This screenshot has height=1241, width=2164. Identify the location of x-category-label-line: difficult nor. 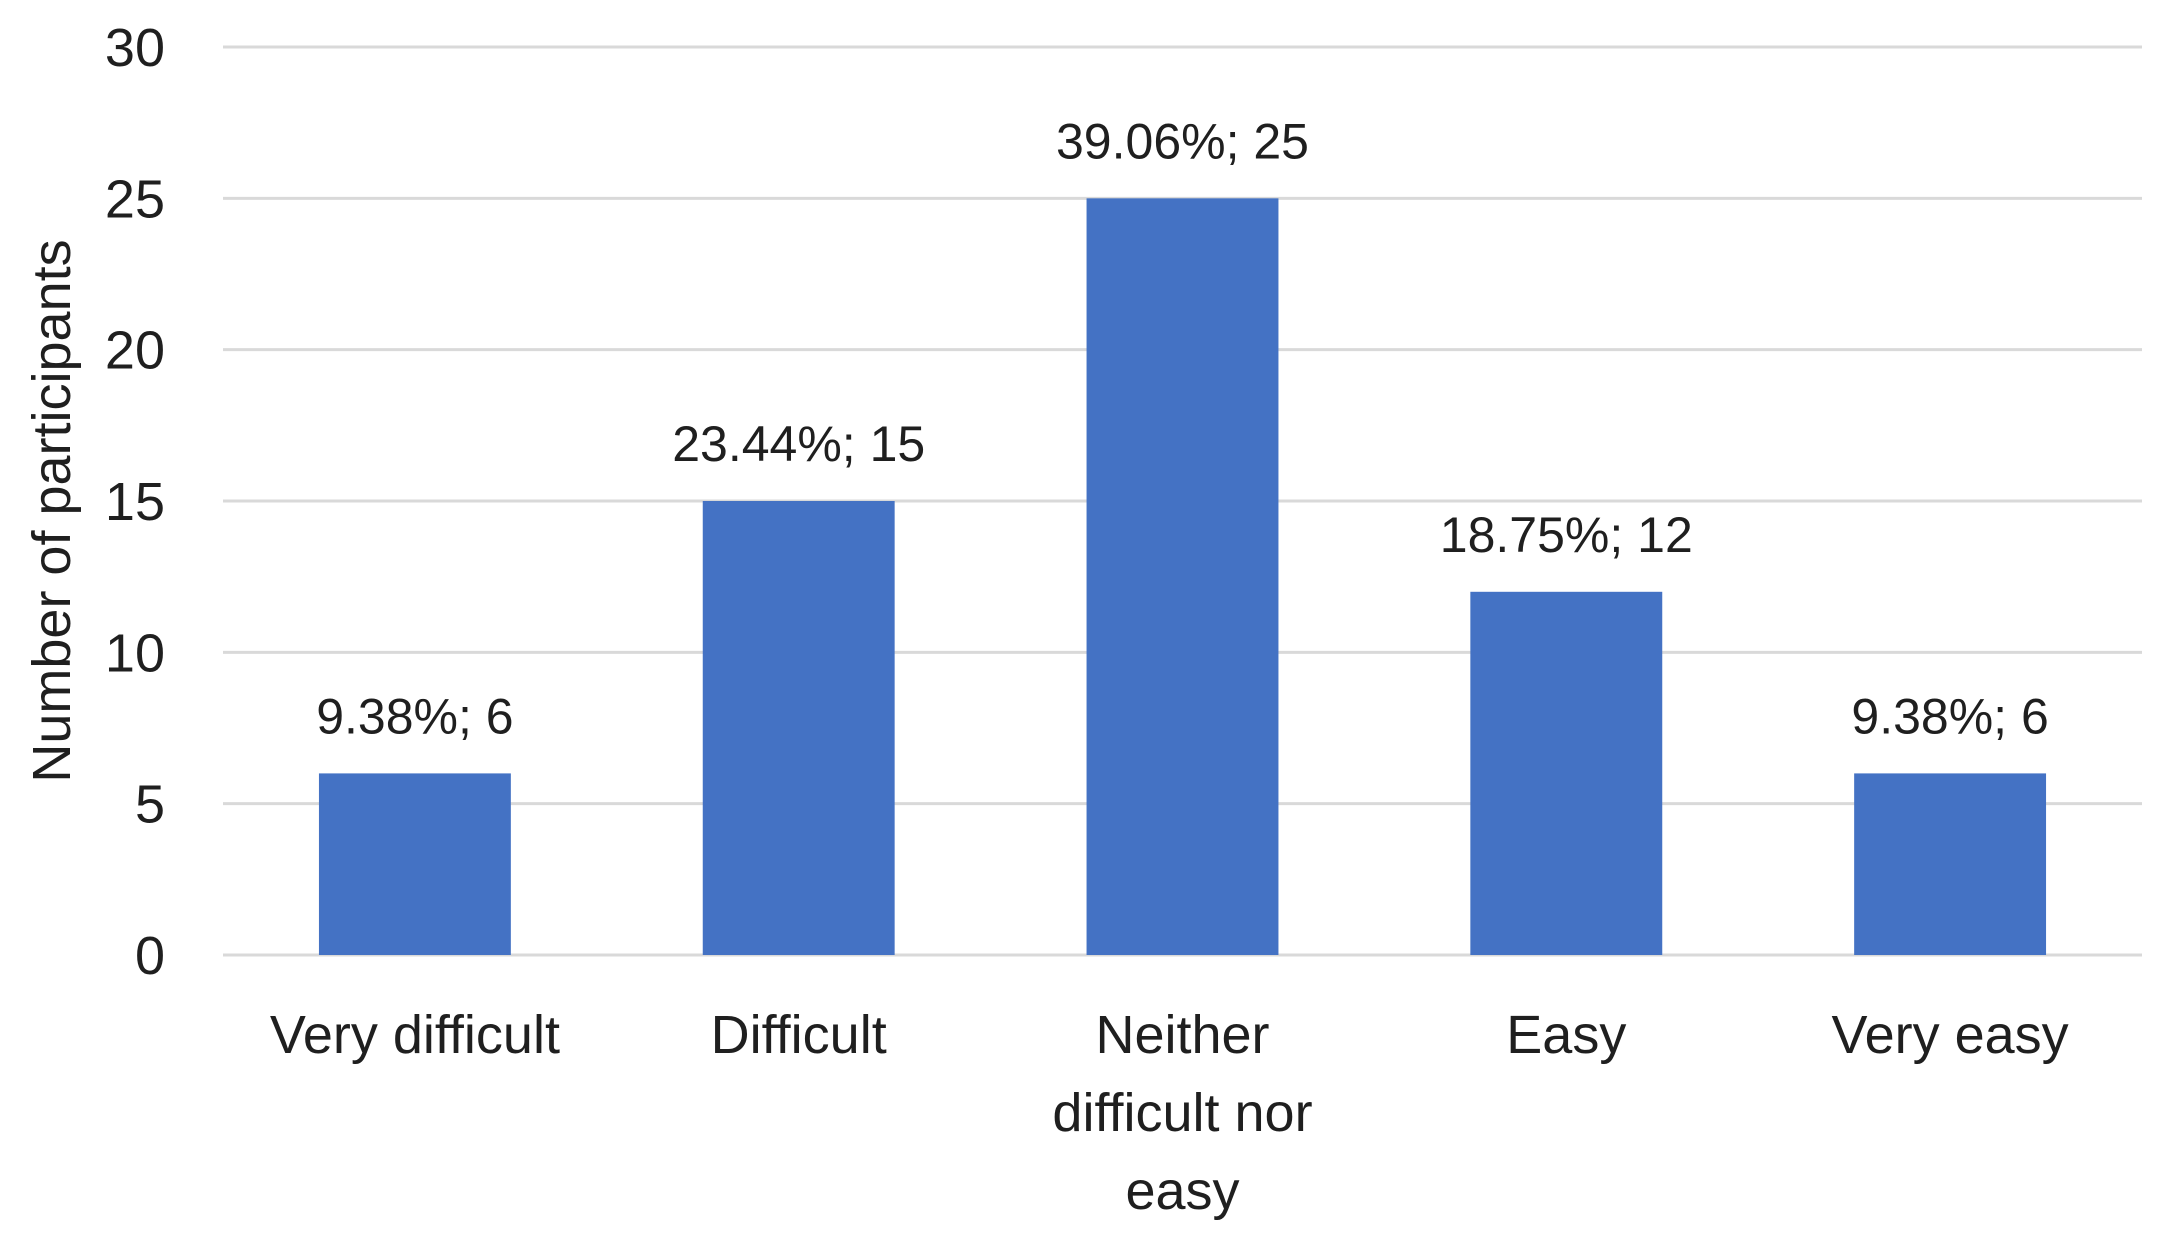
(1182, 1113).